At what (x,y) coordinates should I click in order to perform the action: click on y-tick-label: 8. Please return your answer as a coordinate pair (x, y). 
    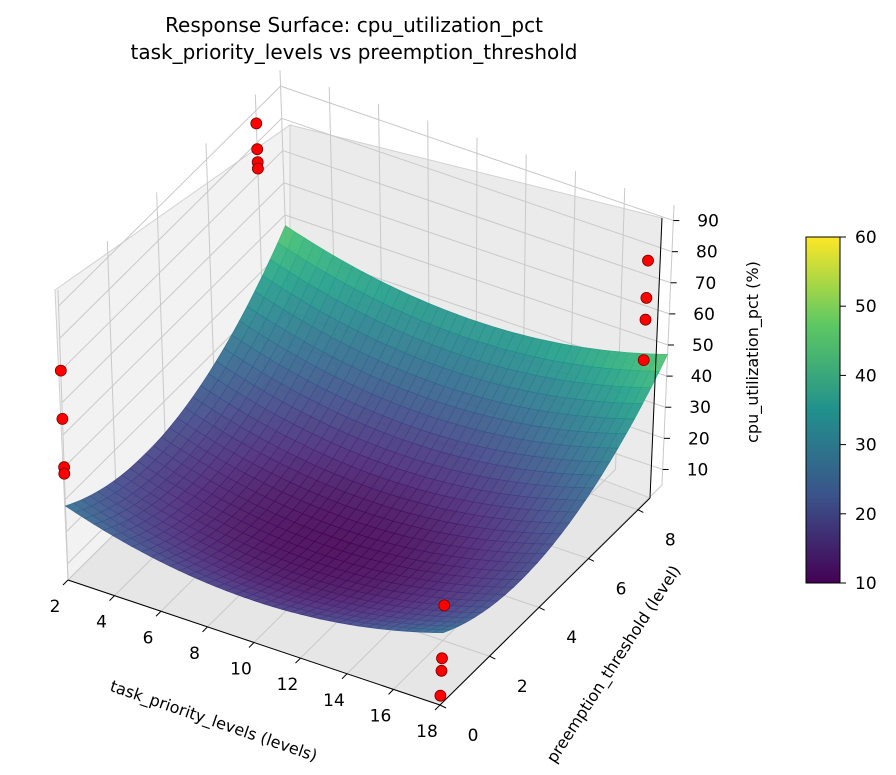
    Looking at the image, I should click on (670, 540).